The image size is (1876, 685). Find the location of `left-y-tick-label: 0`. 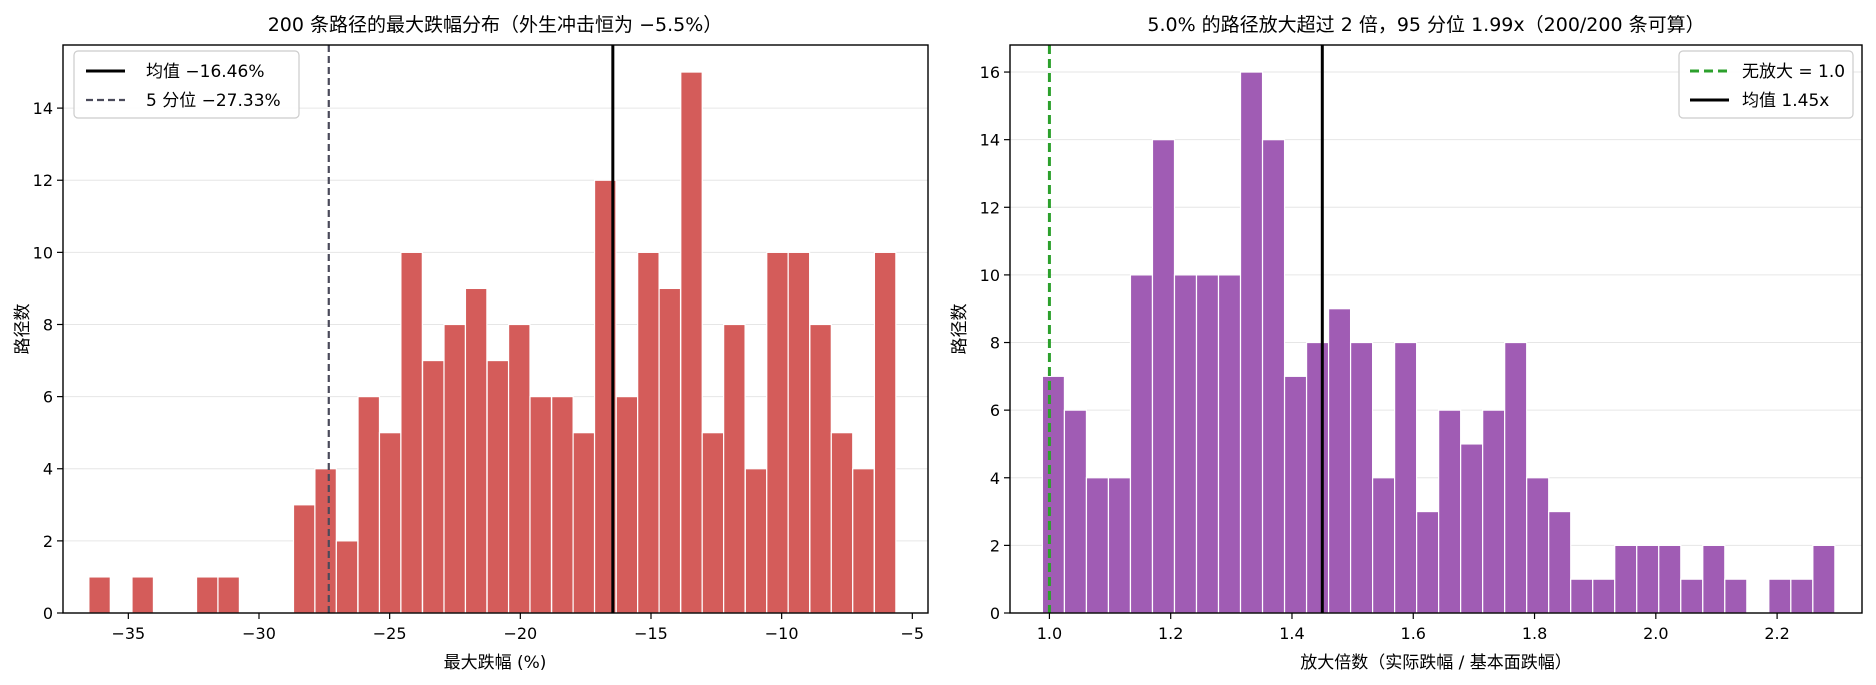

left-y-tick-label: 0 is located at coordinates (48, 613).